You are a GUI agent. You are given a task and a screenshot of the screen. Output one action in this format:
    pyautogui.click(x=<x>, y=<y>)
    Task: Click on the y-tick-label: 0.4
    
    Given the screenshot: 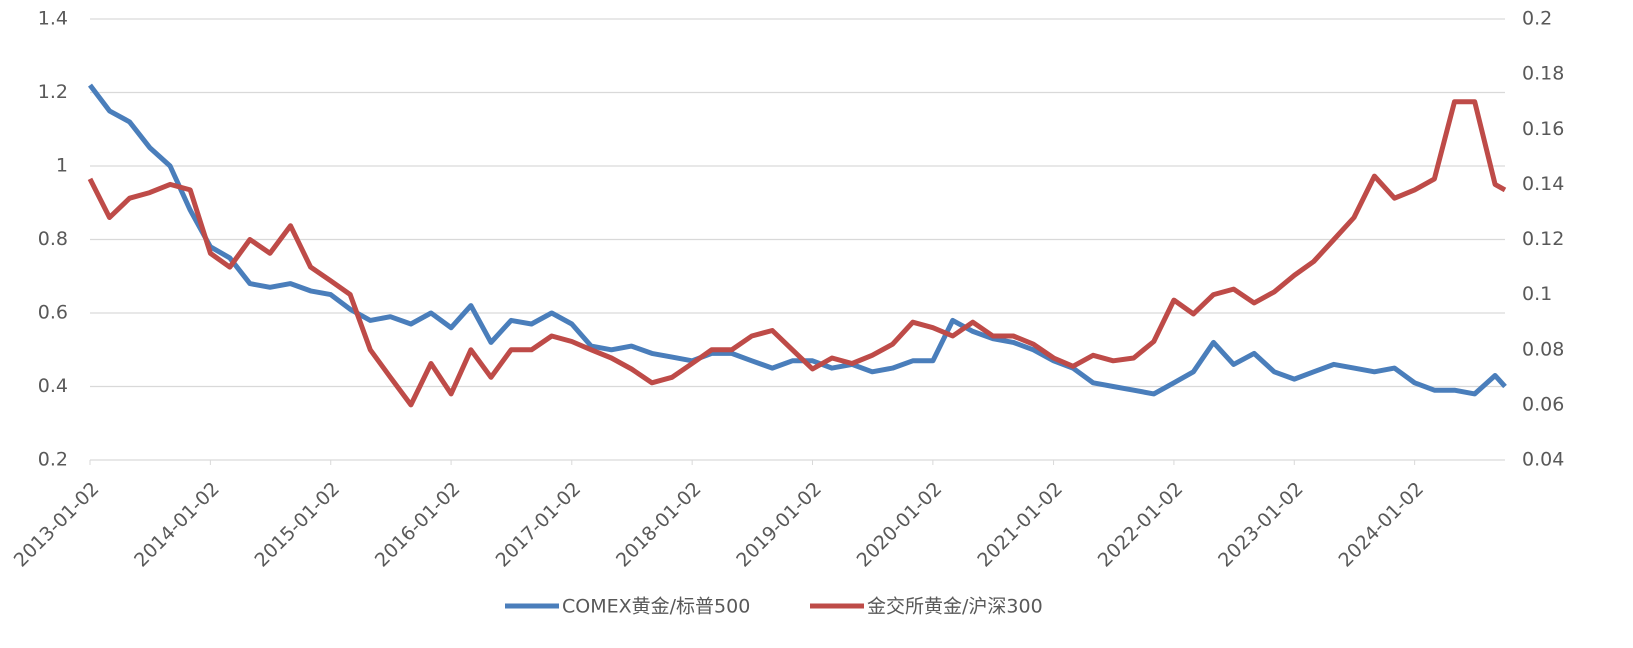 What is the action you would take?
    pyautogui.click(x=53, y=386)
    